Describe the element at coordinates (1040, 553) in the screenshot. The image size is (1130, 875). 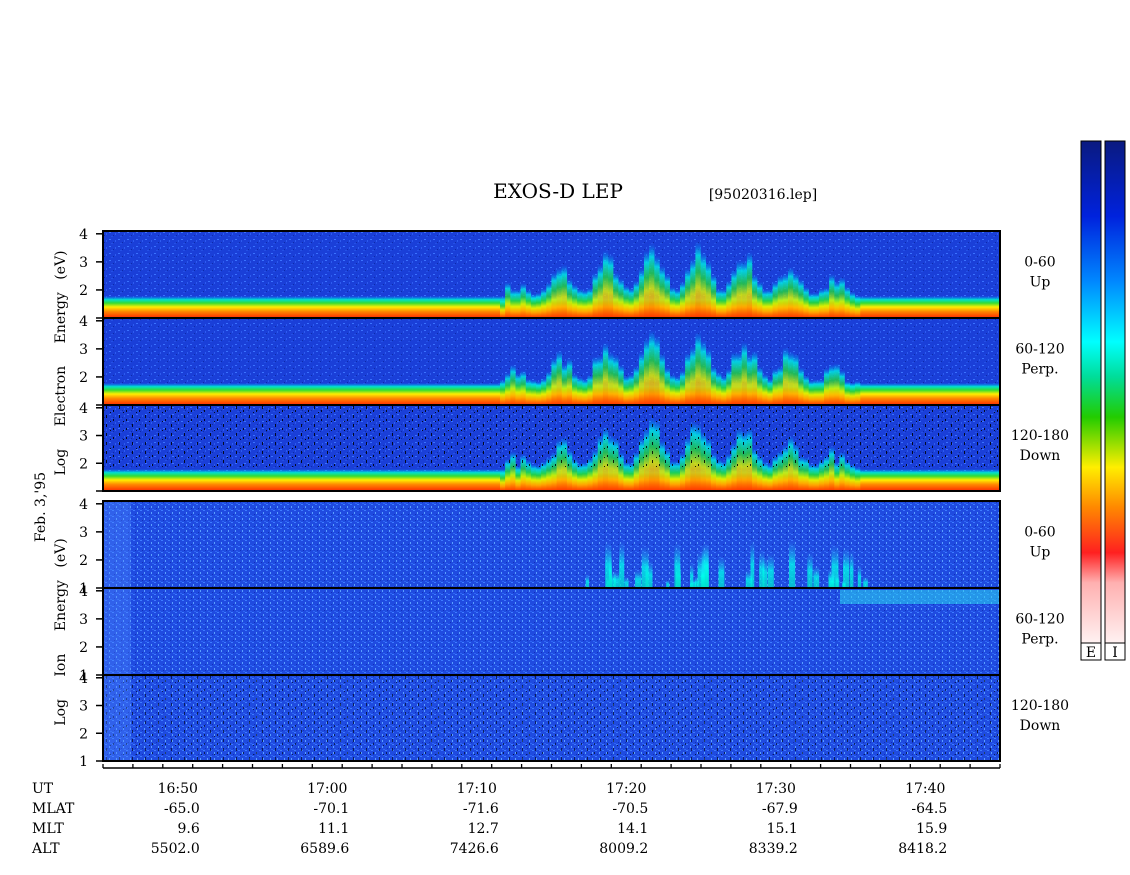
I see `panel-direction-label: Up` at that location.